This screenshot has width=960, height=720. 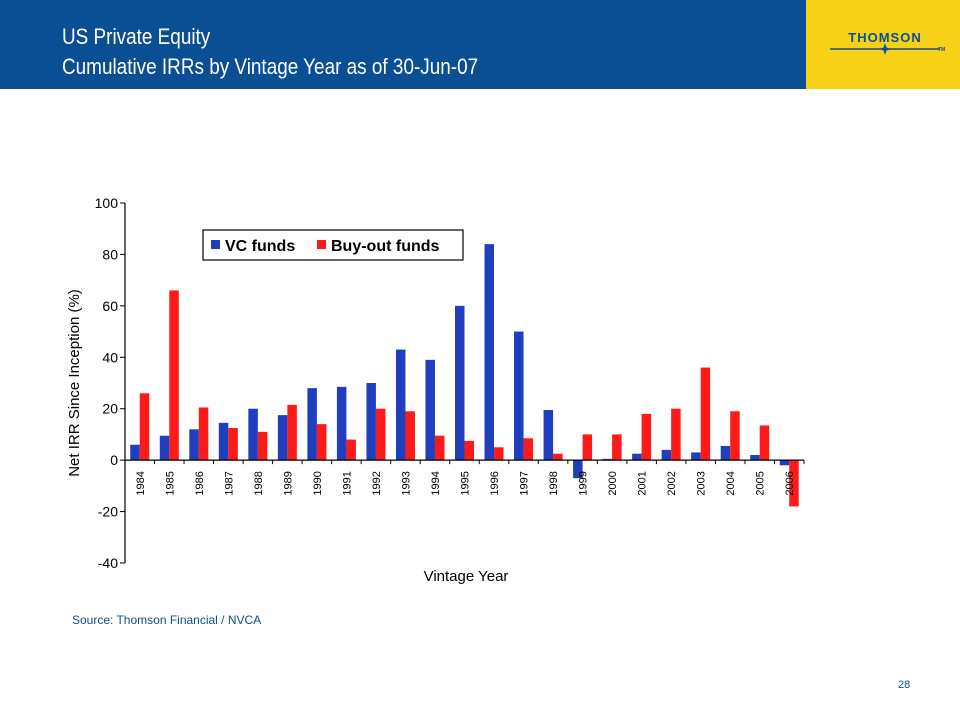 I want to click on bar-vc-1995, so click(x=460, y=383).